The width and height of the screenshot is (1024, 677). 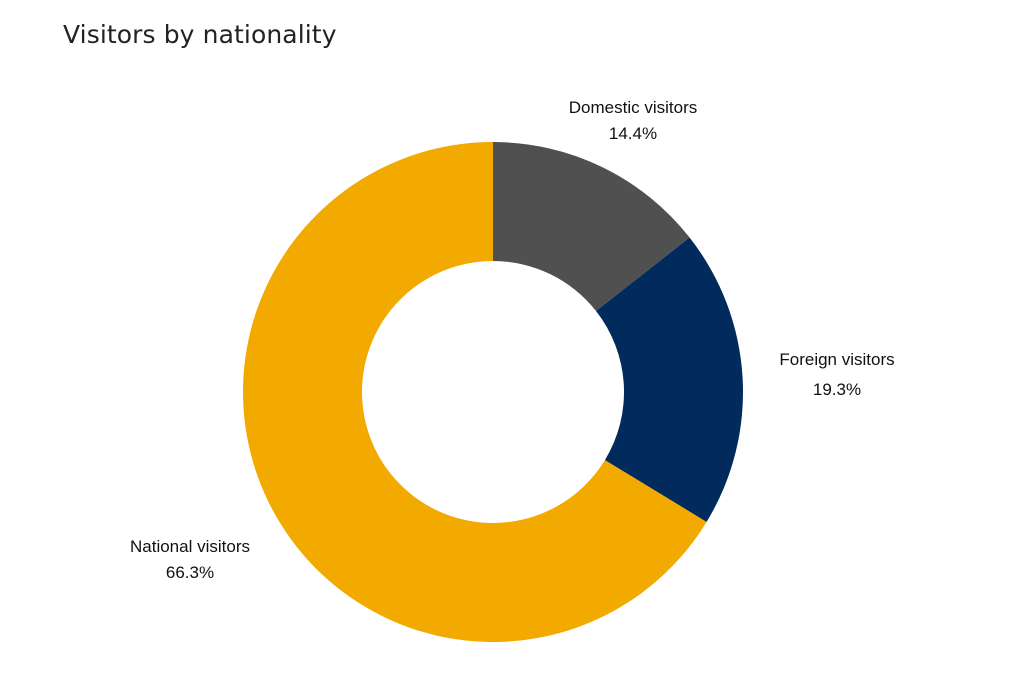 What do you see at coordinates (837, 389) in the screenshot?
I see `slice-value-label: 19.3%` at bounding box center [837, 389].